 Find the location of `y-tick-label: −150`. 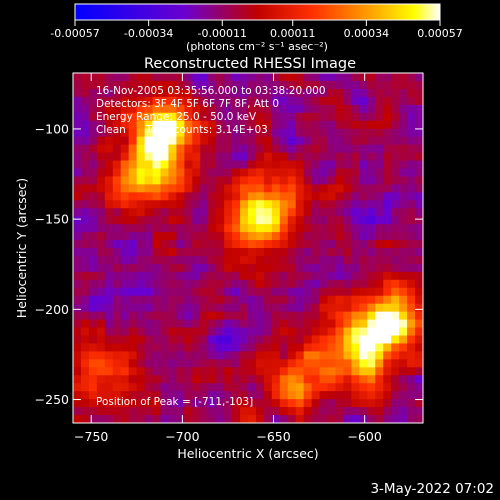

y-tick-label: −150 is located at coordinates (52, 219).